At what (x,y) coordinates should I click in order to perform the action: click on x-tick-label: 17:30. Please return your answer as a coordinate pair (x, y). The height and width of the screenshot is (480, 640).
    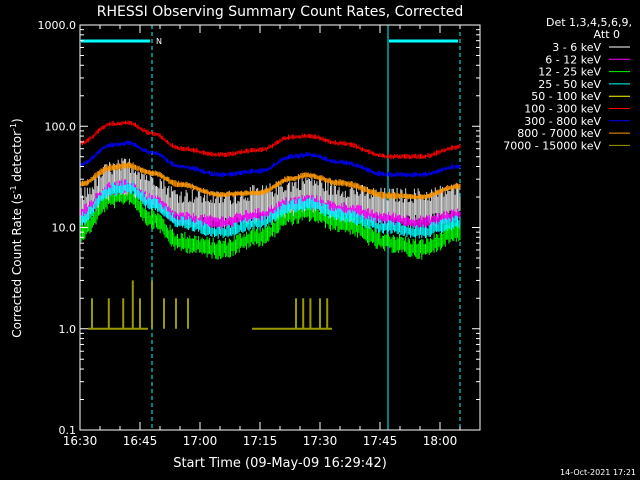
    Looking at the image, I should click on (320, 441).